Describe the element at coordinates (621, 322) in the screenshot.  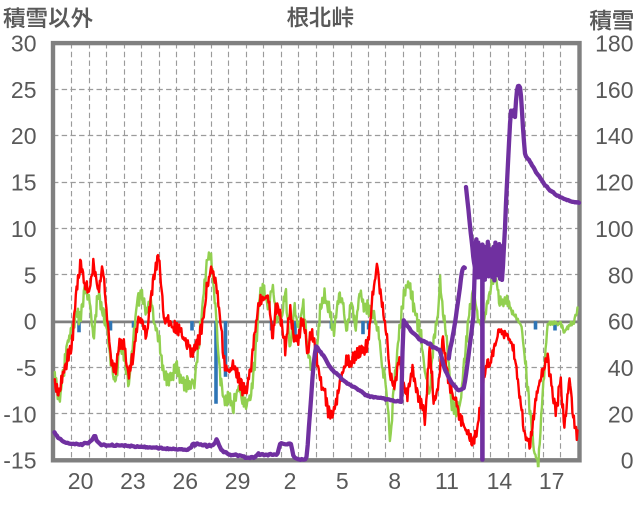
I see `svg-text: 60` at that location.